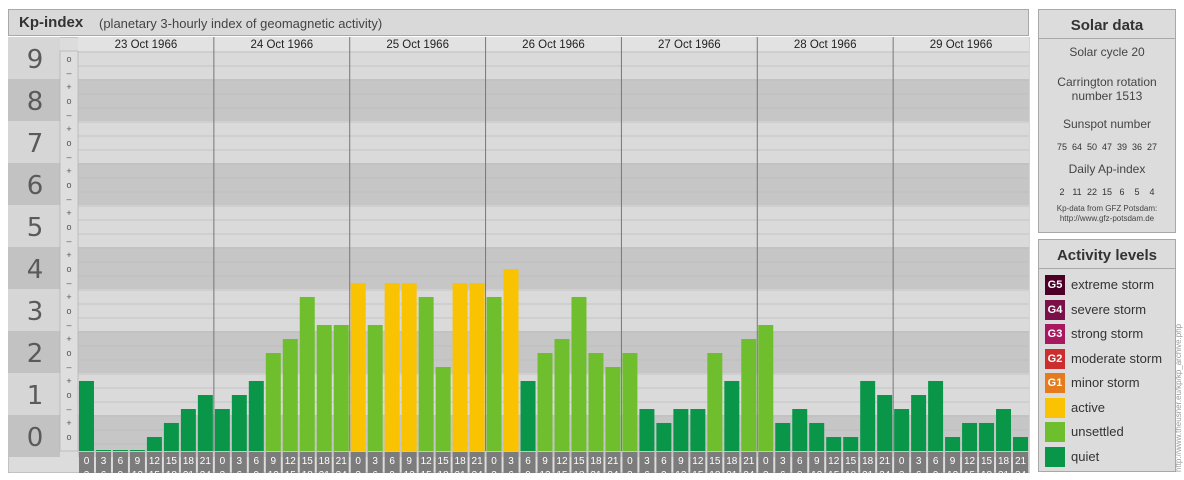  I want to click on interval-start-label: 3, so click(240, 461).